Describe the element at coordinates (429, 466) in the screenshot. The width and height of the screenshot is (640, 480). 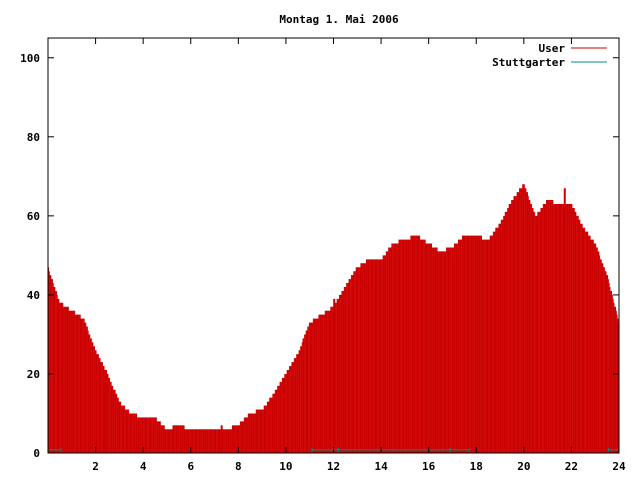
I see `x-tick-label: 16` at that location.